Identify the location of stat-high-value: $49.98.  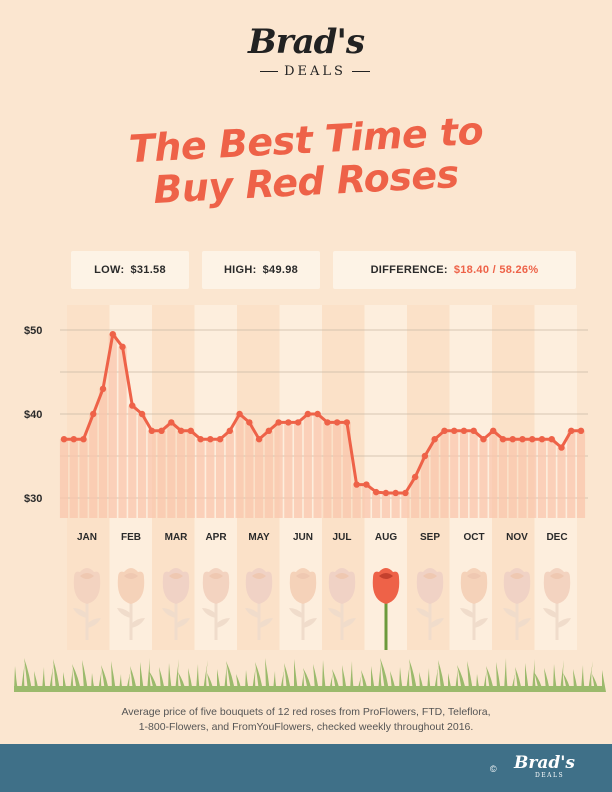
(280, 270).